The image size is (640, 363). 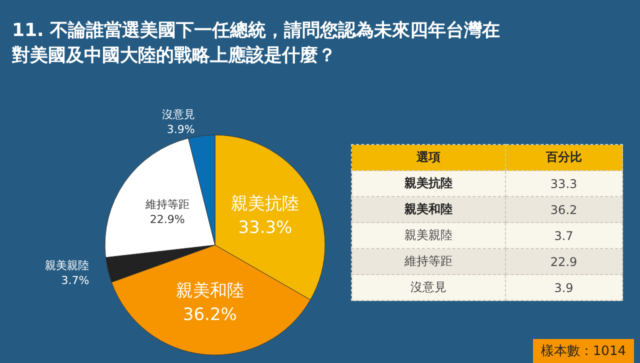 What do you see at coordinates (563, 183) in the screenshot?
I see `data-label: 33.3` at bounding box center [563, 183].